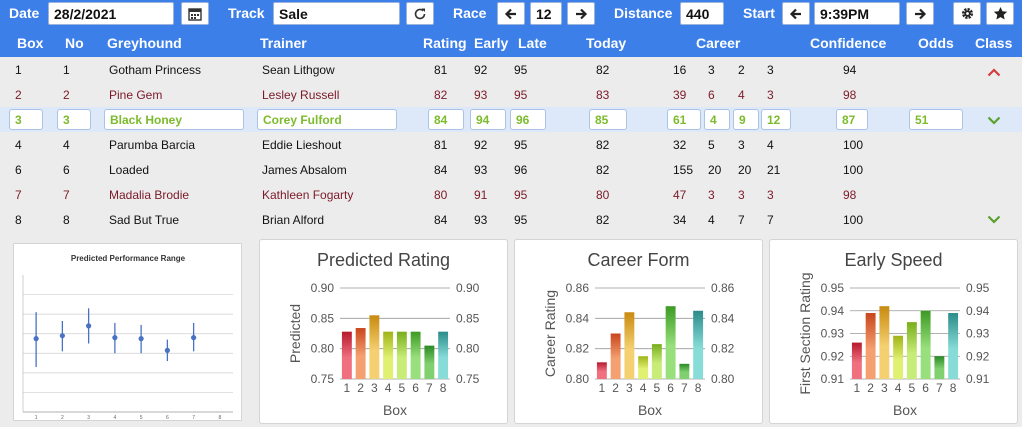 This screenshot has width=1022, height=427. What do you see at coordinates (629, 388) in the screenshot?
I see `x-tick-label: 3` at bounding box center [629, 388].